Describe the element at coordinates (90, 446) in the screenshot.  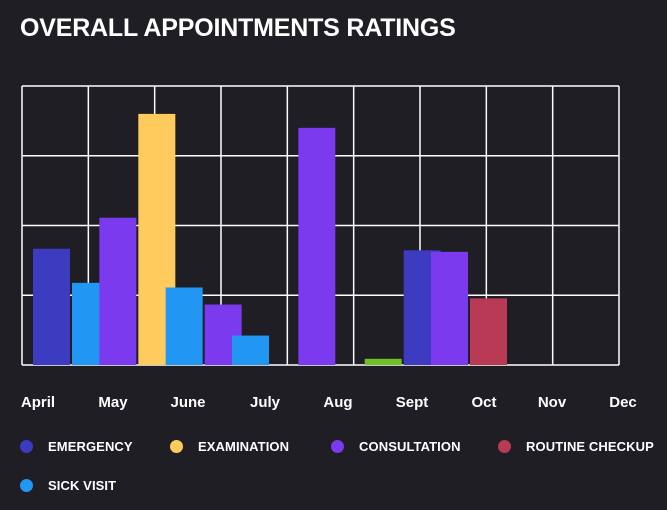
I see `legend-label: EMERGENCY` at that location.